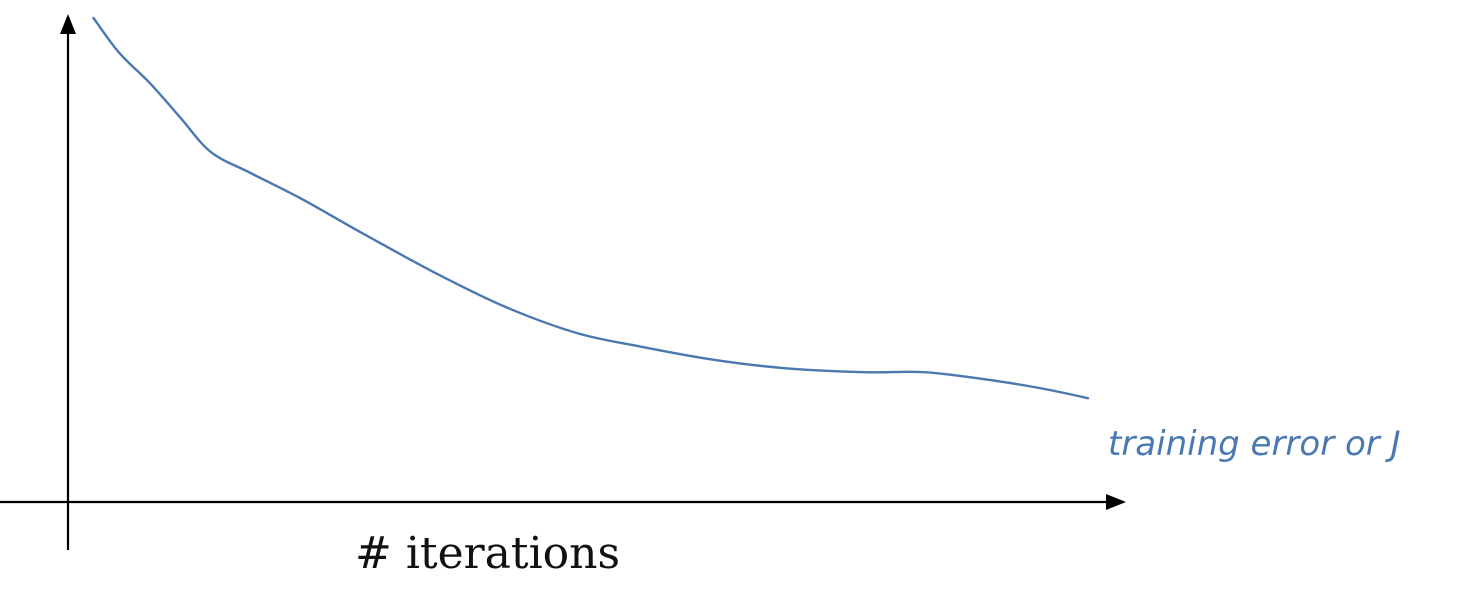  What do you see at coordinates (487, 553) in the screenshot?
I see `x-axis-label: # iterations` at bounding box center [487, 553].